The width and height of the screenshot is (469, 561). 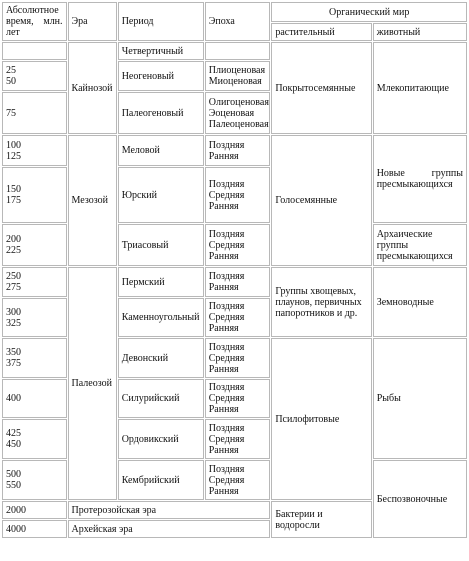 I want to click on period-permian: Пермский, so click(x=160, y=282).